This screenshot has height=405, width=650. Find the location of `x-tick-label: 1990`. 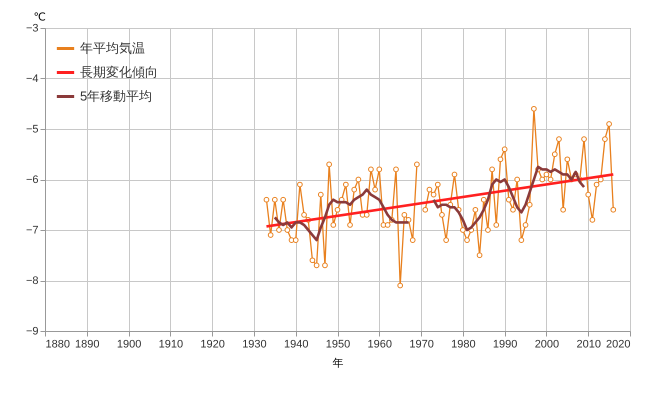

x-tick-label: 1990 is located at coordinates (505, 344).